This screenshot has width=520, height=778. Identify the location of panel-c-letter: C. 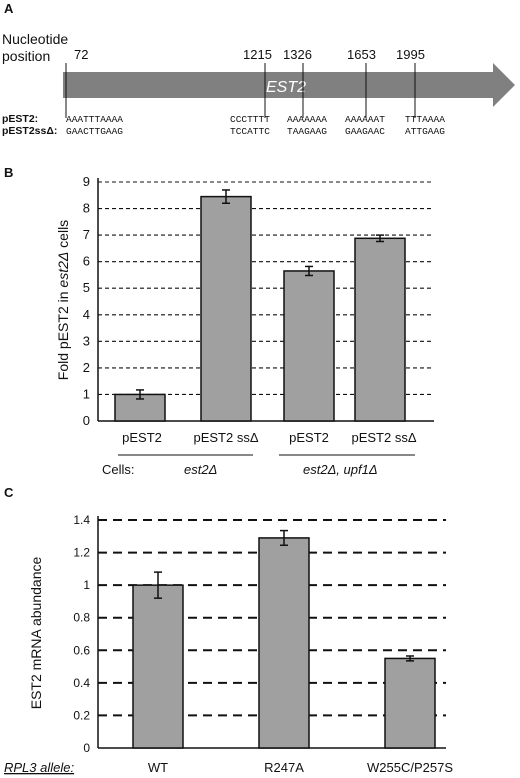
(9, 492).